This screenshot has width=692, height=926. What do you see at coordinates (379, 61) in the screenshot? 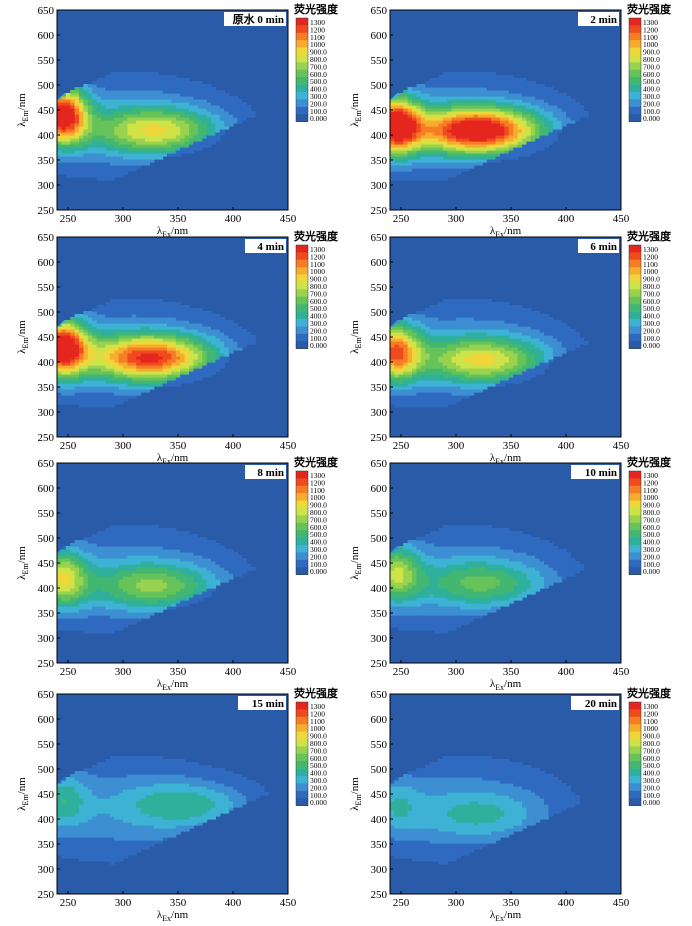
I see `y-tick-label: 550` at bounding box center [379, 61].